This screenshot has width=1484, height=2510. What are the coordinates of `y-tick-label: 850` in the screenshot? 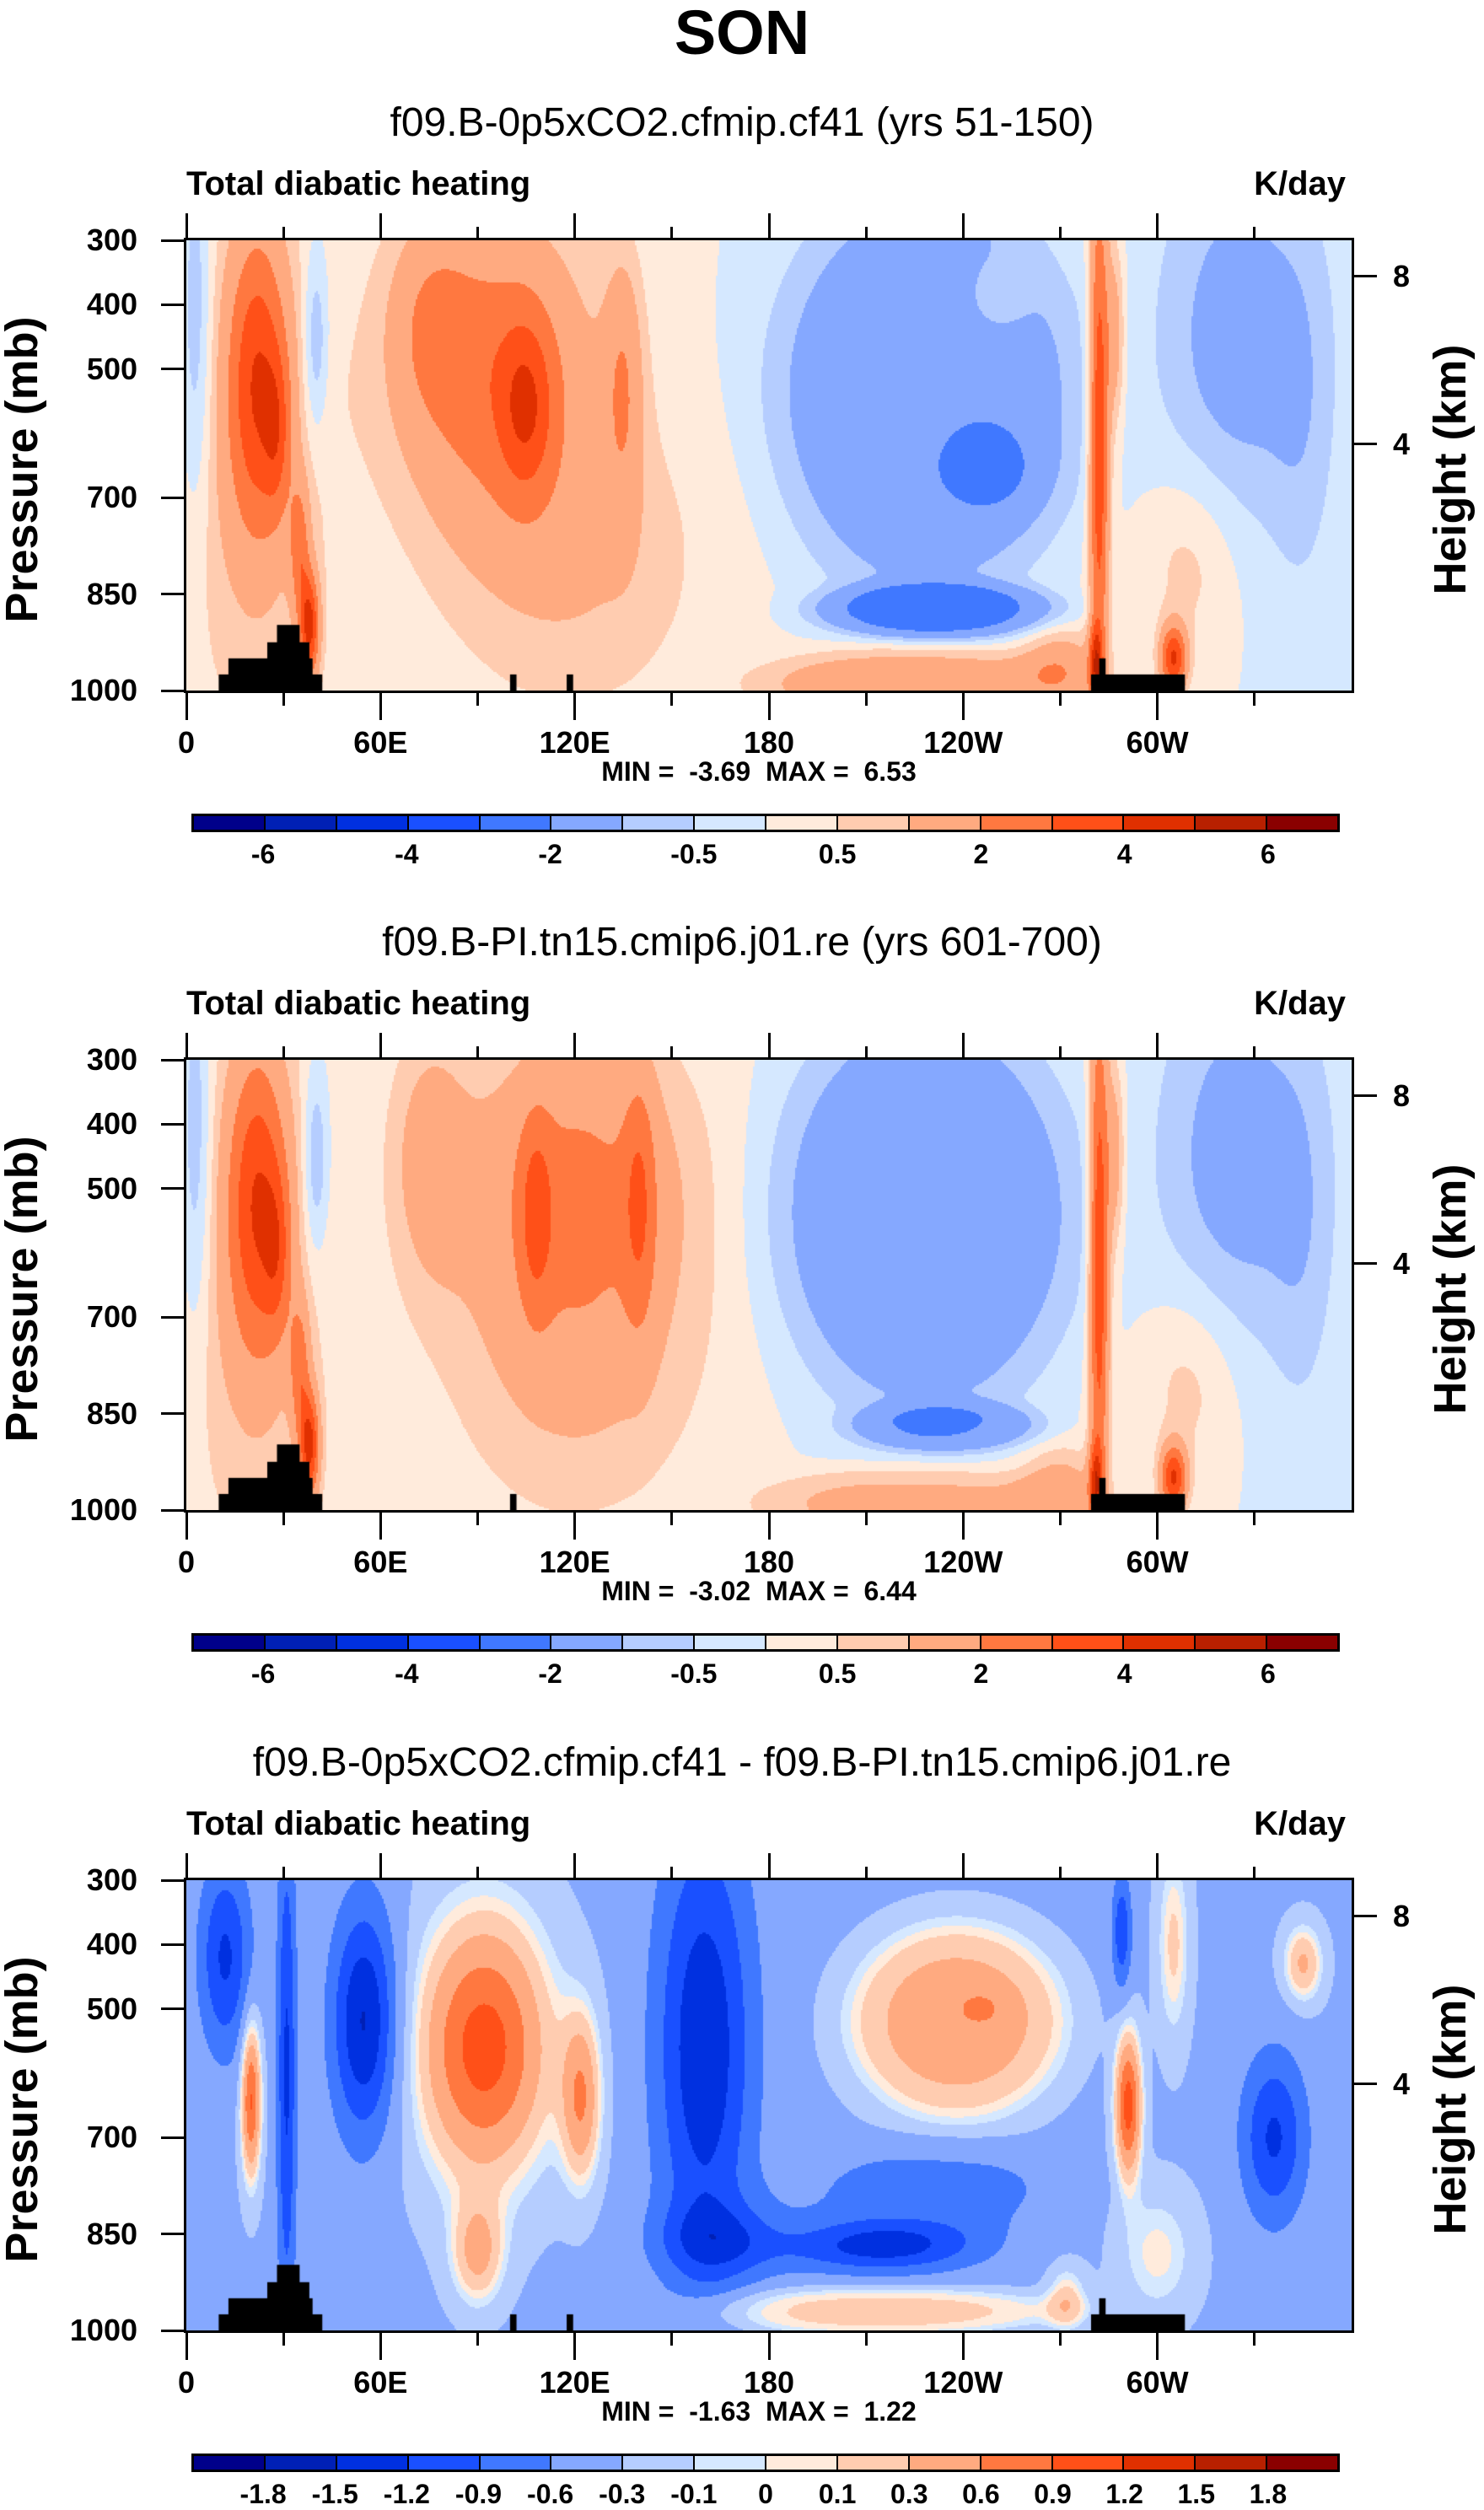 It's located at (111, 593).